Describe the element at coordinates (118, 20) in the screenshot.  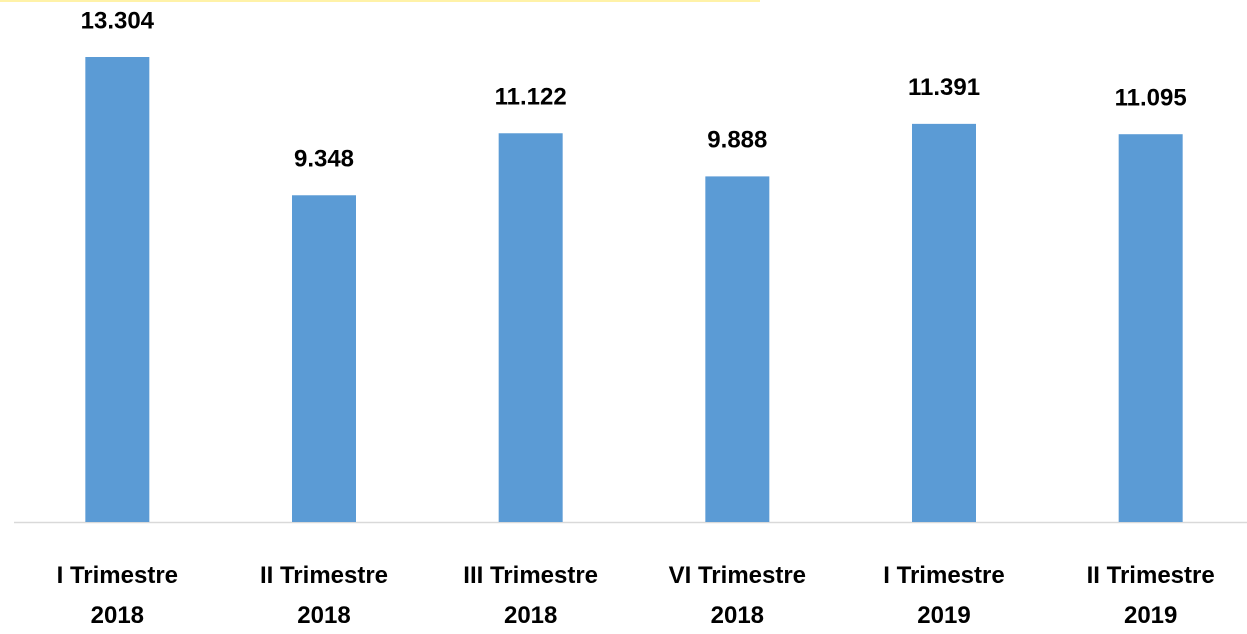
I see `value-label: 13.304` at that location.